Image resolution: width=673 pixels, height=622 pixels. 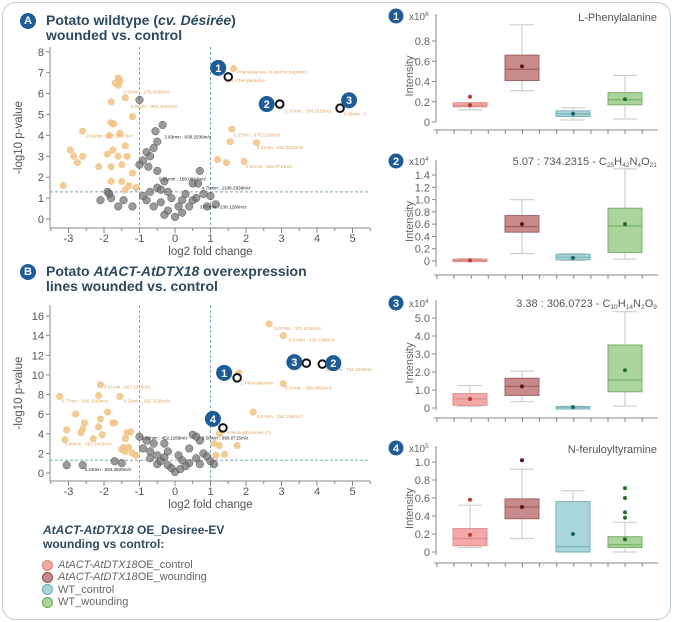 What do you see at coordinates (233, 20) in the screenshot?
I see `title-text: )` at bounding box center [233, 20].